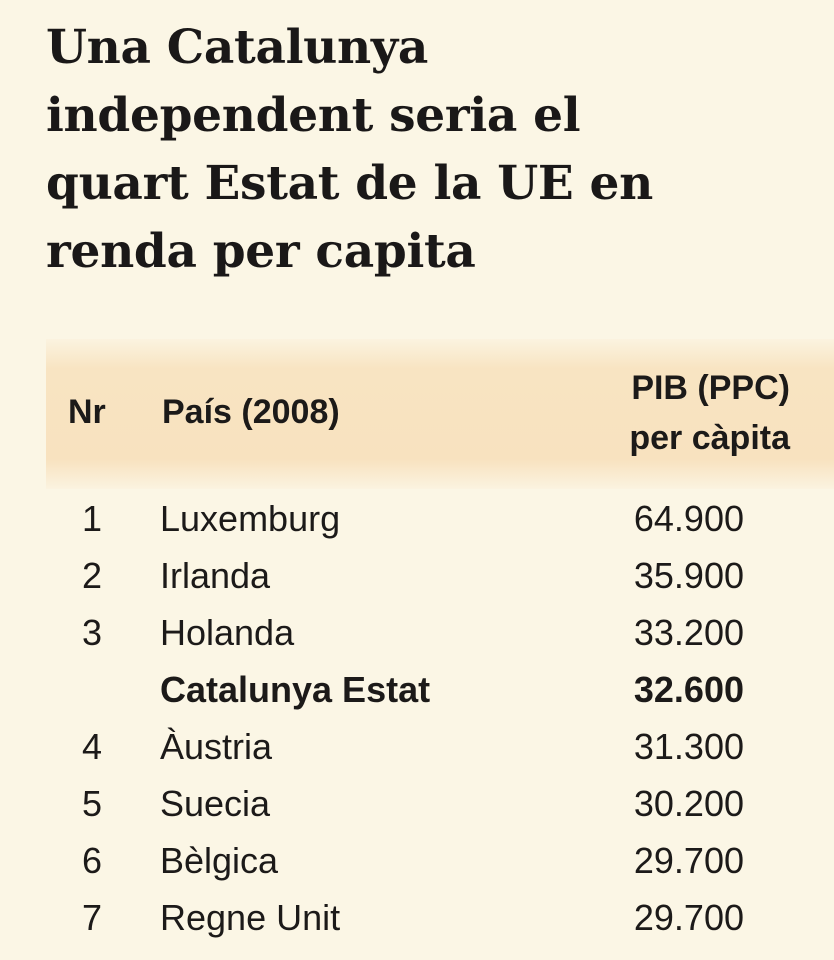 The image size is (834, 960). Describe the element at coordinates (313, 115) in the screenshot. I see `headline-line-2: independent seria el` at that location.